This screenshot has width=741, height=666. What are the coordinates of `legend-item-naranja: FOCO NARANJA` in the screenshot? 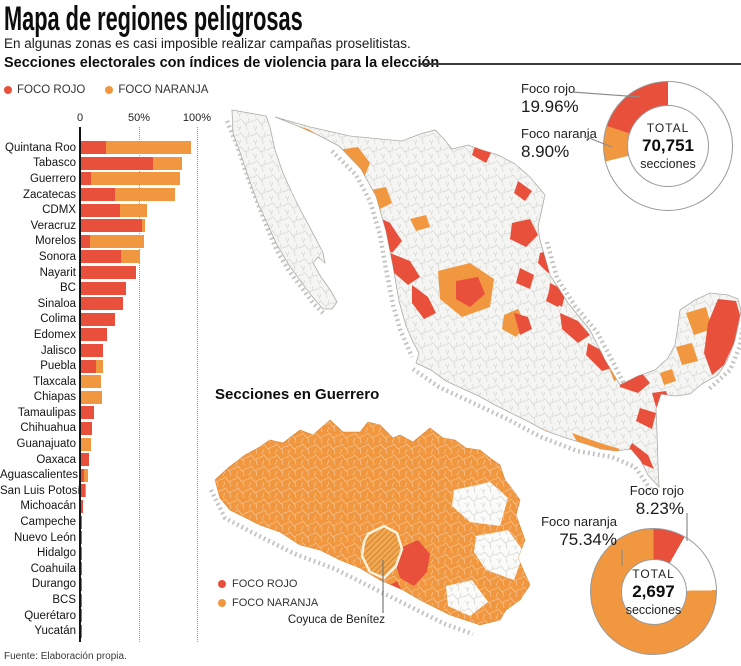 It's located at (156, 90).